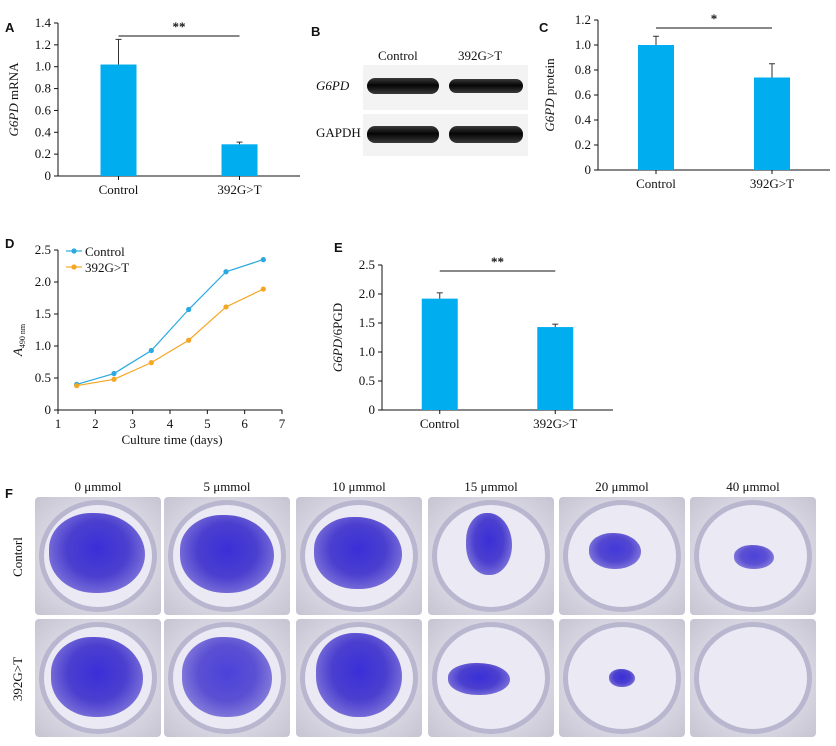  What do you see at coordinates (17, 557) in the screenshot?
I see `plate-row-label: Contorl` at bounding box center [17, 557].